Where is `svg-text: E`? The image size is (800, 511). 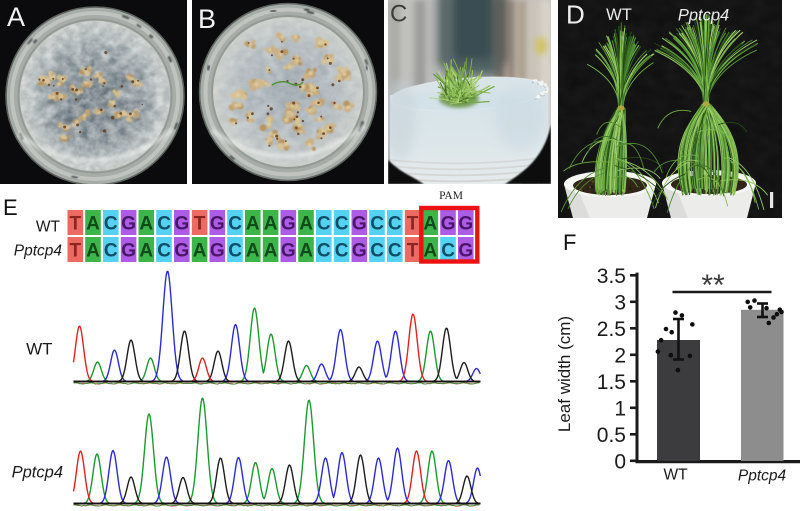 svg-text: E is located at coordinates (10, 207).